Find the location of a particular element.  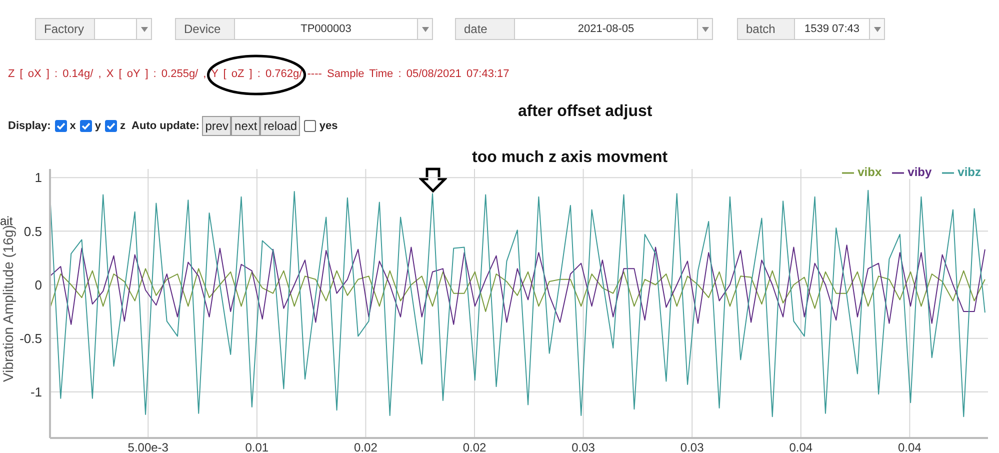

text: y is located at coordinates (98, 126).